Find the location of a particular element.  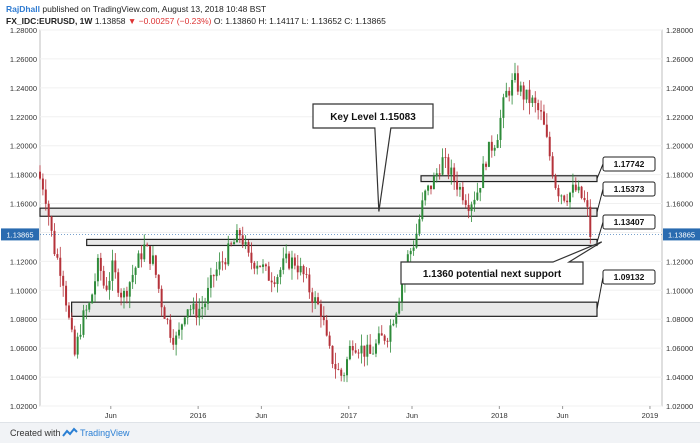

y-tick-label-right: 1.04000 is located at coordinates (679, 377).